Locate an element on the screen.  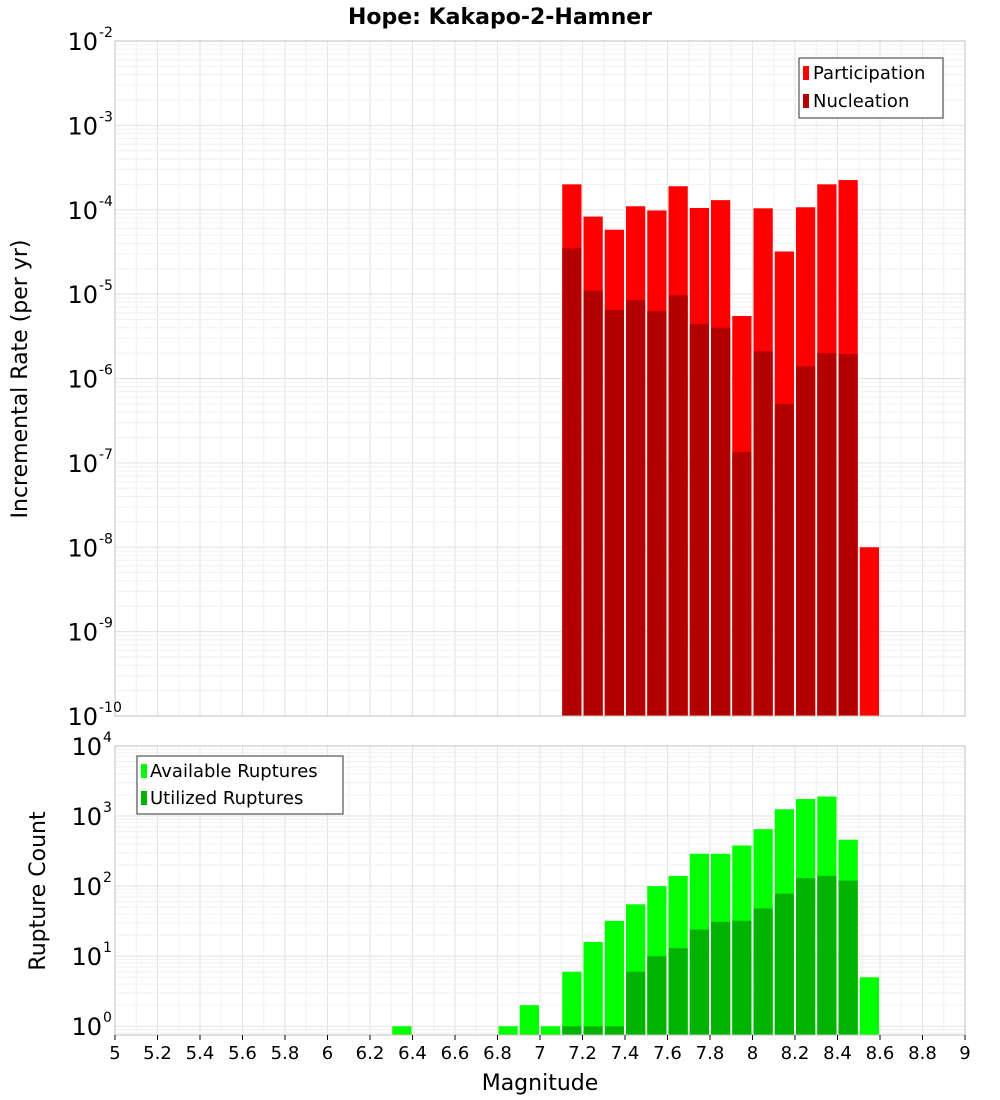
x-tick-label: 7 is located at coordinates (539, 1053).